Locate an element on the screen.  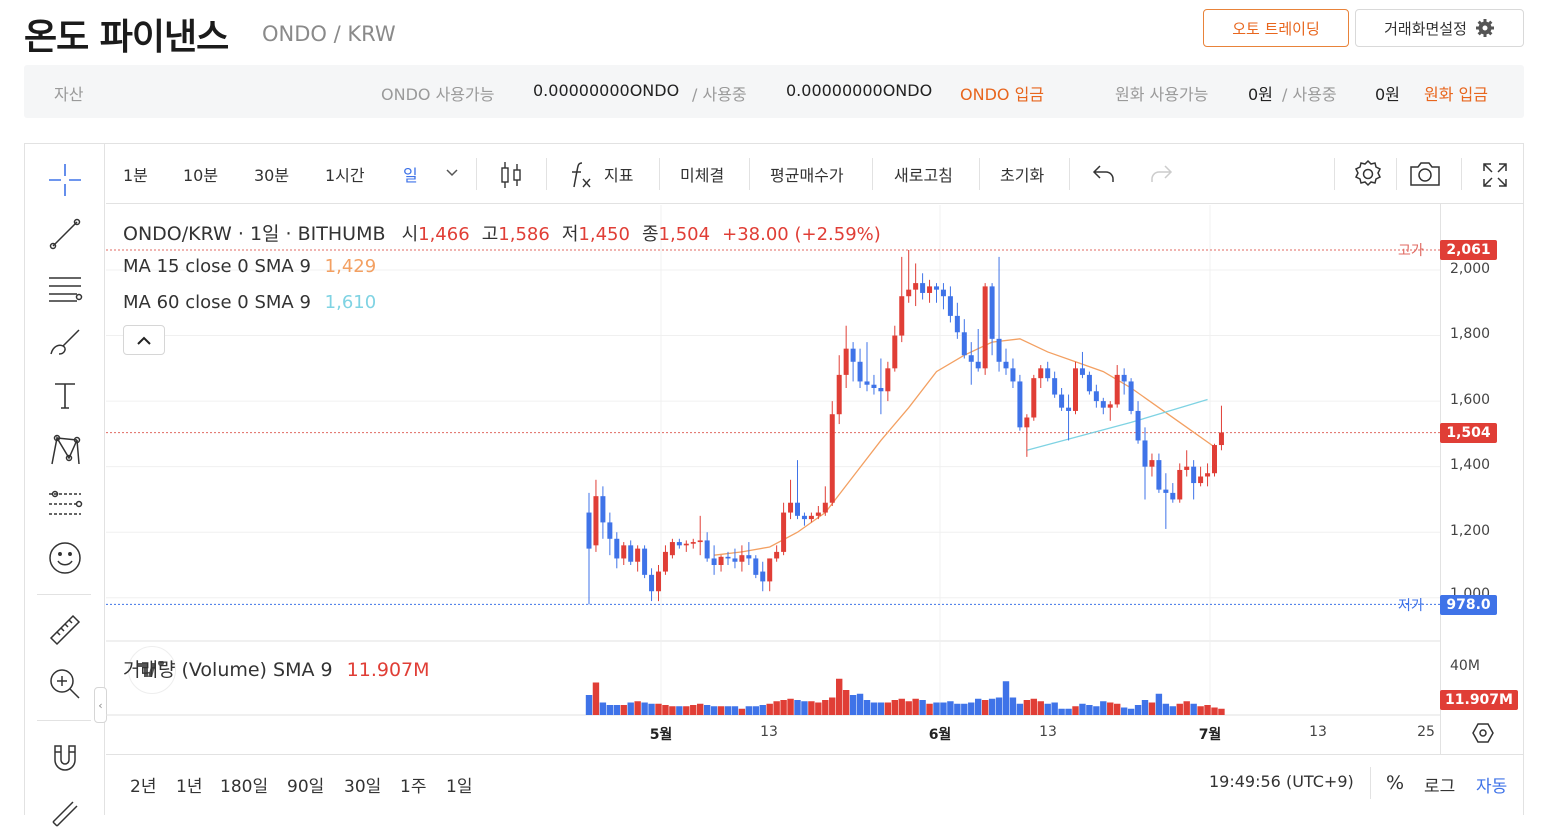
ruler-icon is located at coordinates (65, 630).